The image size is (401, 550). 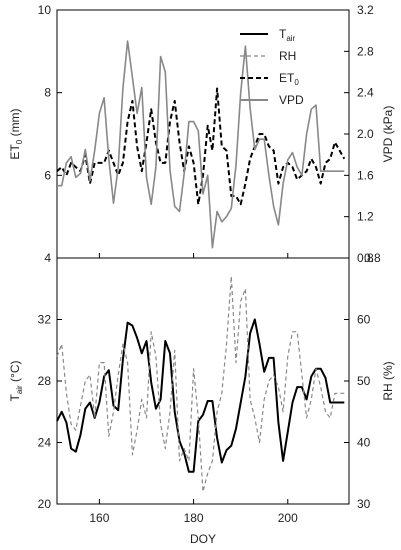 I want to click on bottom-right-axis-label: RH (%), so click(x=388, y=380).